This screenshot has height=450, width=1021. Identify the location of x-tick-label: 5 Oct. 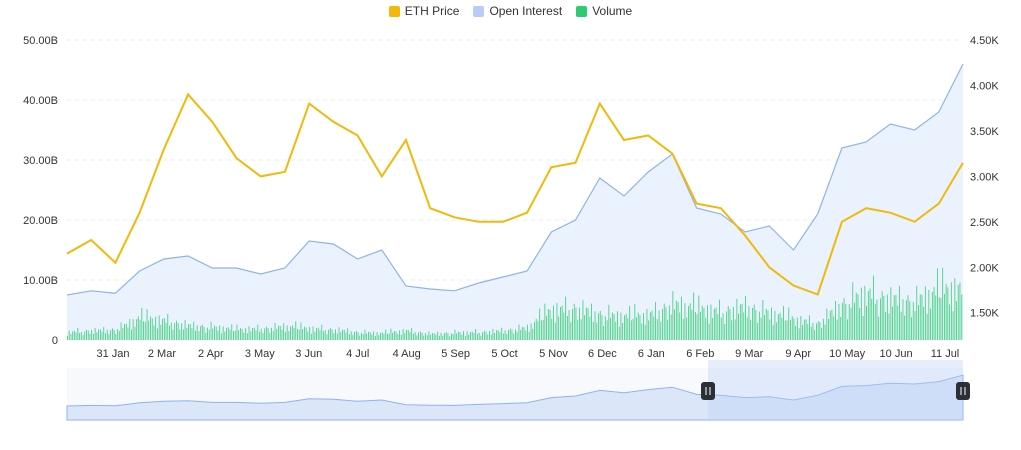
(504, 354).